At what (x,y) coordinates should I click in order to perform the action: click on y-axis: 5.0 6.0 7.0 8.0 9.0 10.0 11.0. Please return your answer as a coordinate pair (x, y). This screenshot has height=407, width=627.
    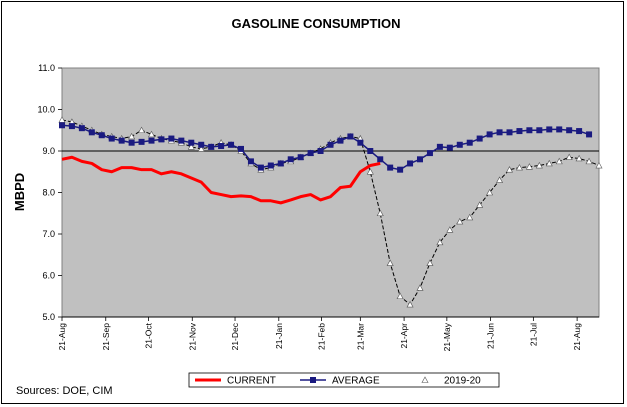
    Looking at the image, I should click on (49, 192).